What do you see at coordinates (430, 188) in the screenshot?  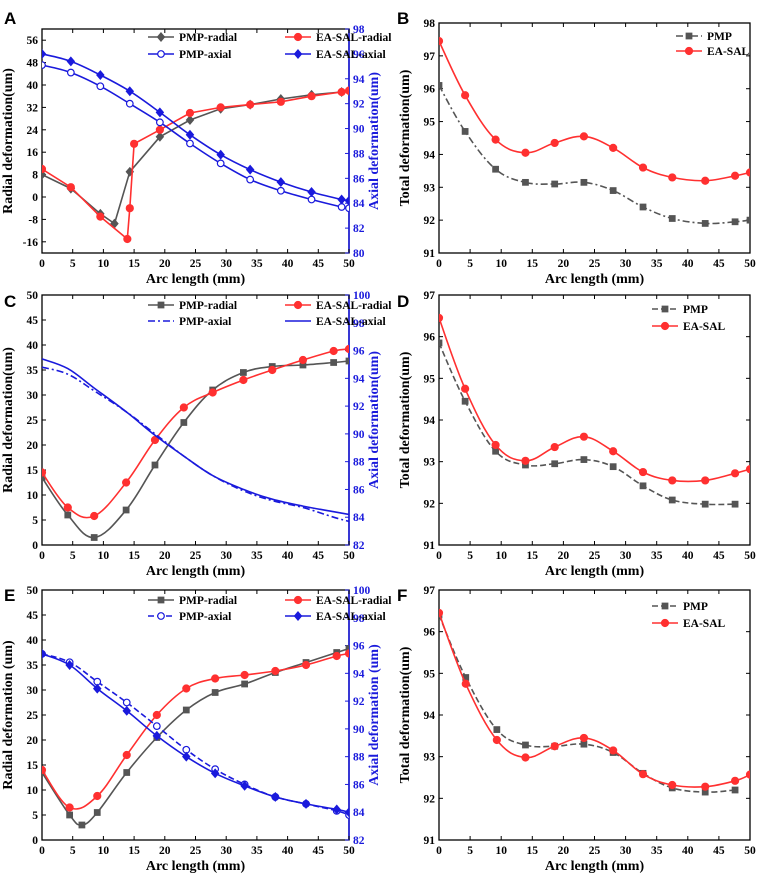 I see `y-tick-label: 93` at bounding box center [430, 188].